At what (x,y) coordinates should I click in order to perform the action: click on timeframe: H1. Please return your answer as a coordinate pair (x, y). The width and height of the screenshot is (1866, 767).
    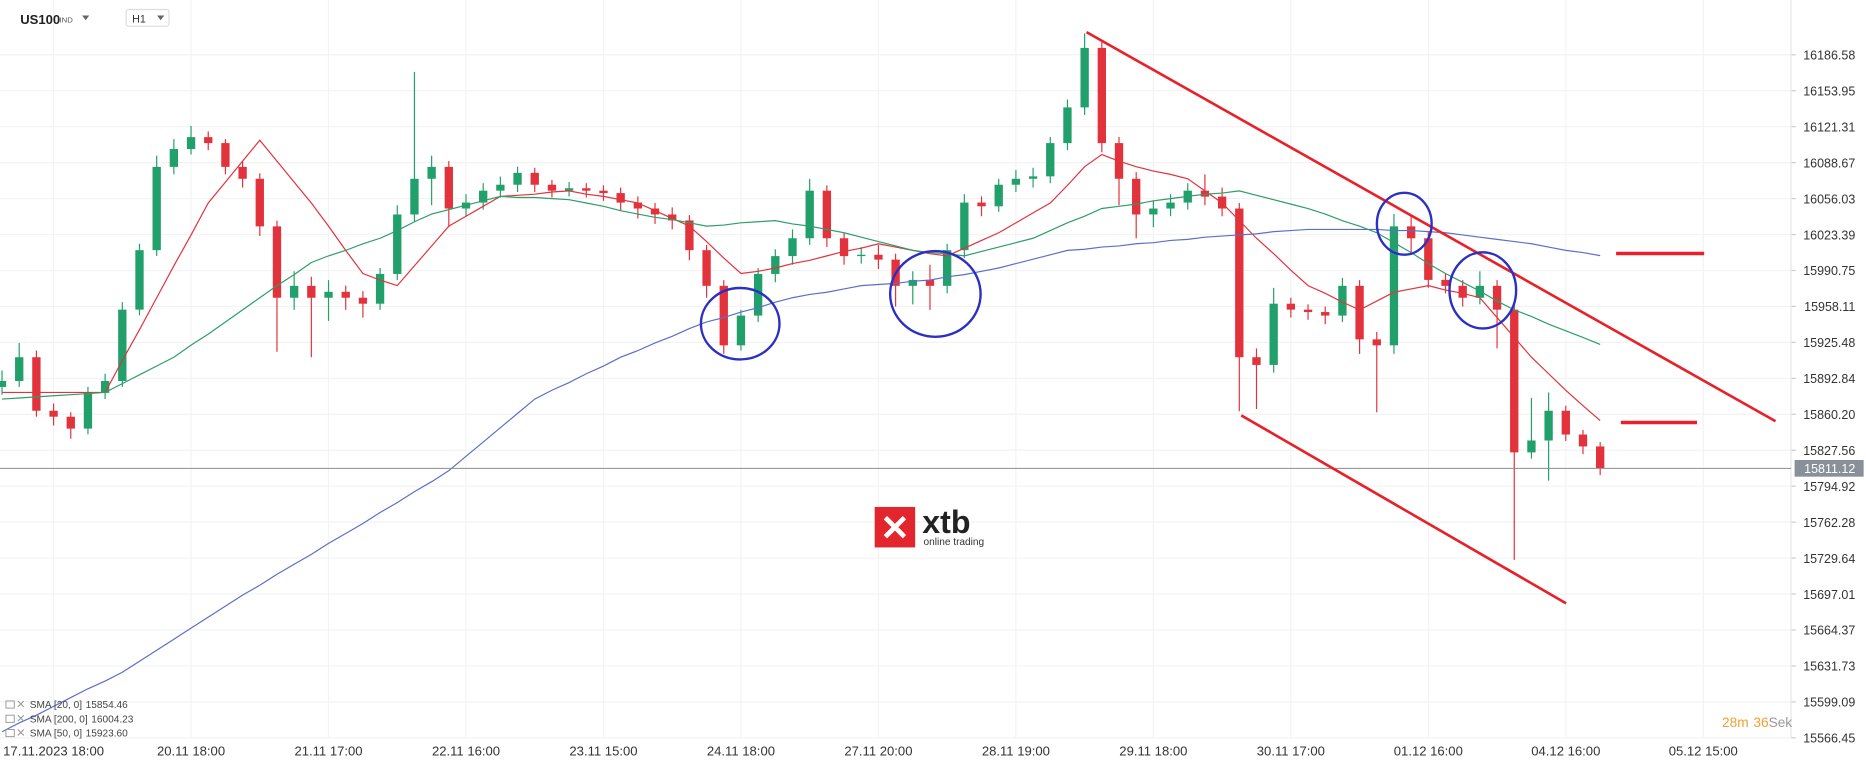
    Looking at the image, I should click on (139, 20).